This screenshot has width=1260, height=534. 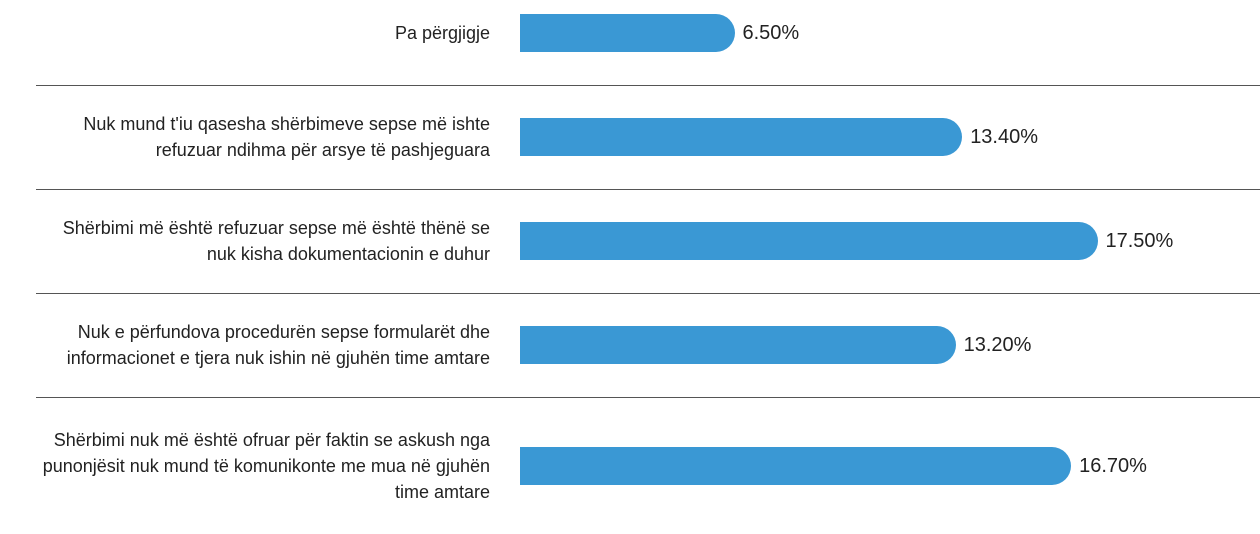 I want to click on value-label: 6.50%, so click(x=771, y=33).